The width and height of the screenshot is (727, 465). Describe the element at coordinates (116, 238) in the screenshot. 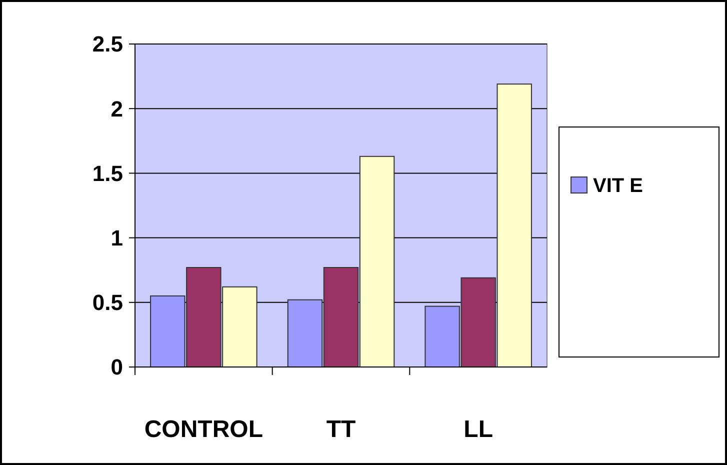

I see `y-tick-label: 1` at that location.